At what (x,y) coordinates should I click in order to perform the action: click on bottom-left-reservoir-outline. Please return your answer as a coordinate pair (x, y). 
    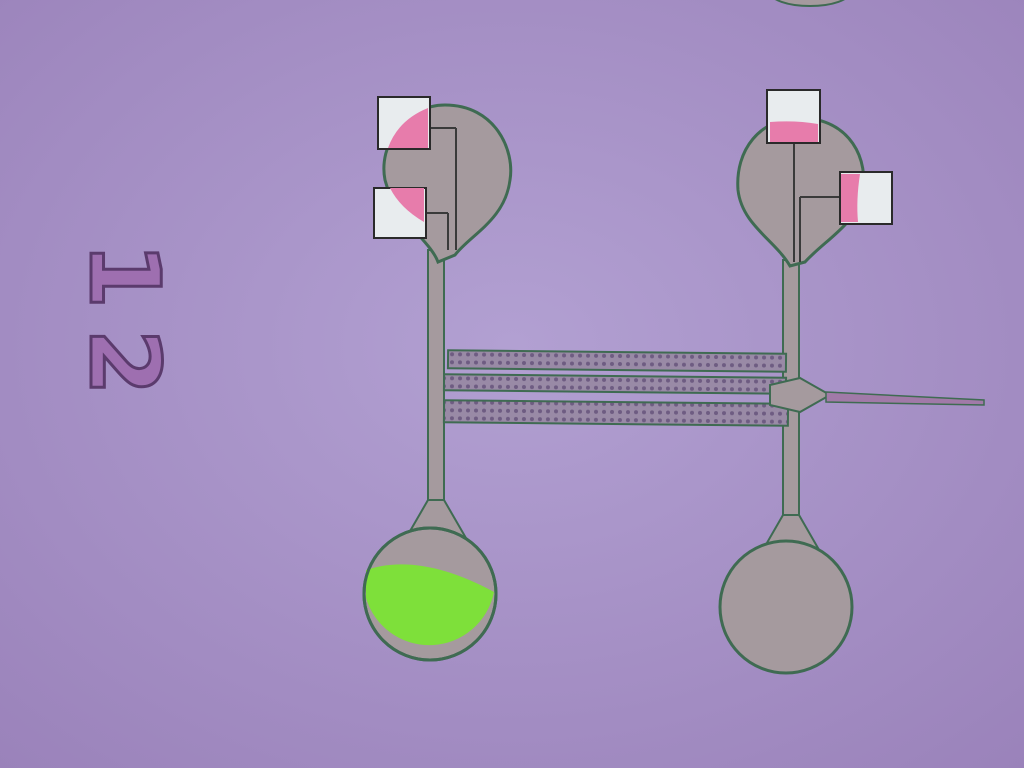
    Looking at the image, I should click on (430, 594).